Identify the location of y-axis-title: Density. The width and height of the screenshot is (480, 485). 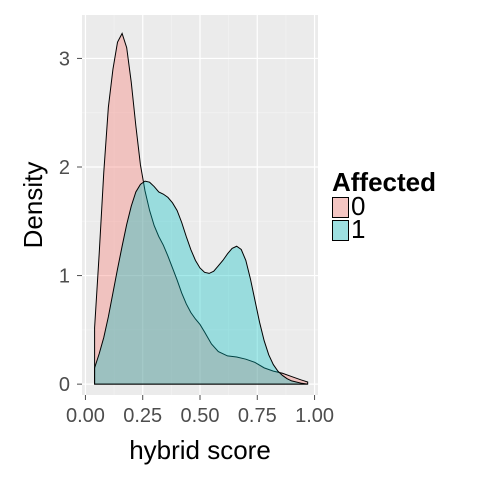
(33, 205).